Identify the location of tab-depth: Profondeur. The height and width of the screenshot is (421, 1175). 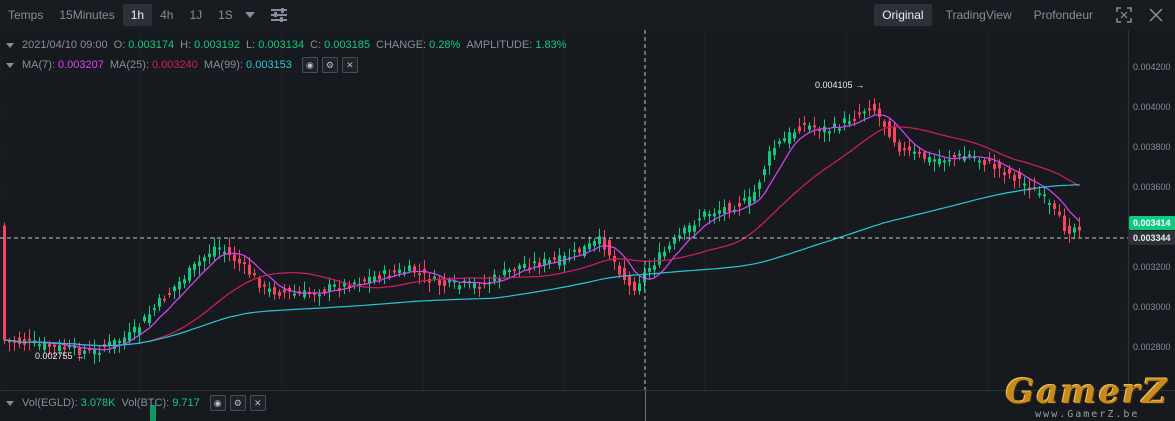
(1063, 15).